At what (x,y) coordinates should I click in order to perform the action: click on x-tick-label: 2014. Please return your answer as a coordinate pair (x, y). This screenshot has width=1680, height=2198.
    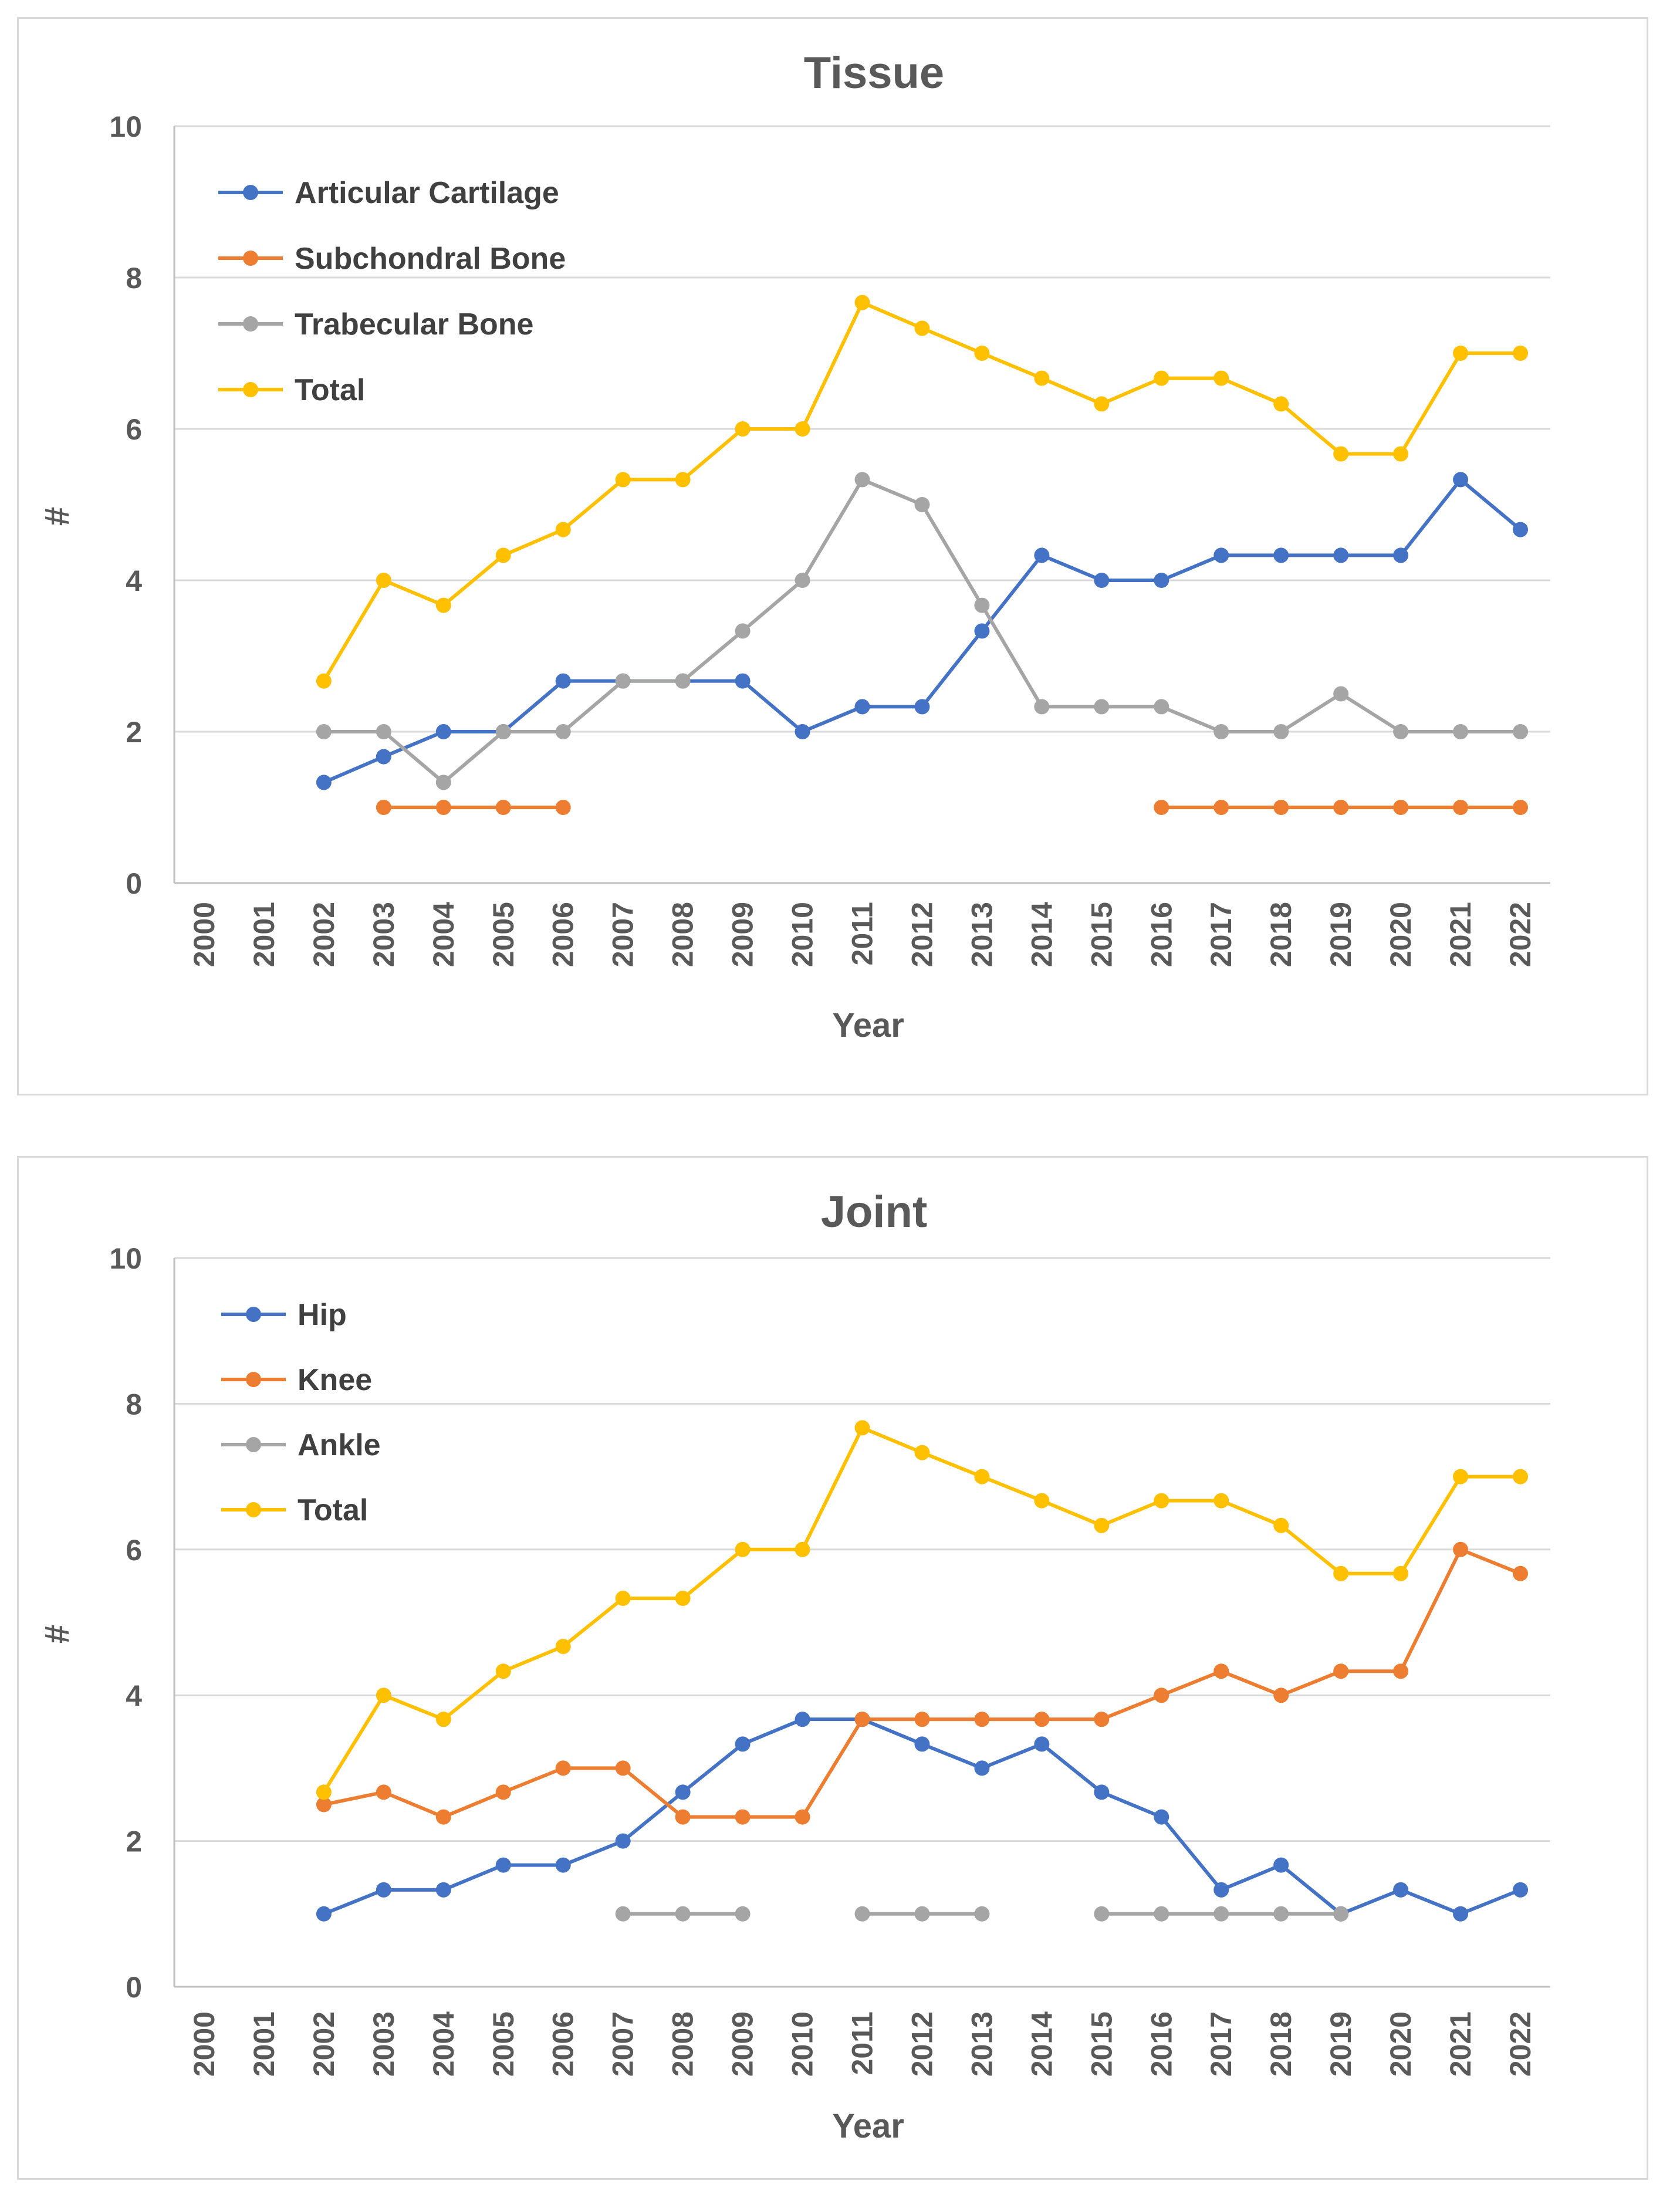
    Looking at the image, I should click on (1041, 934).